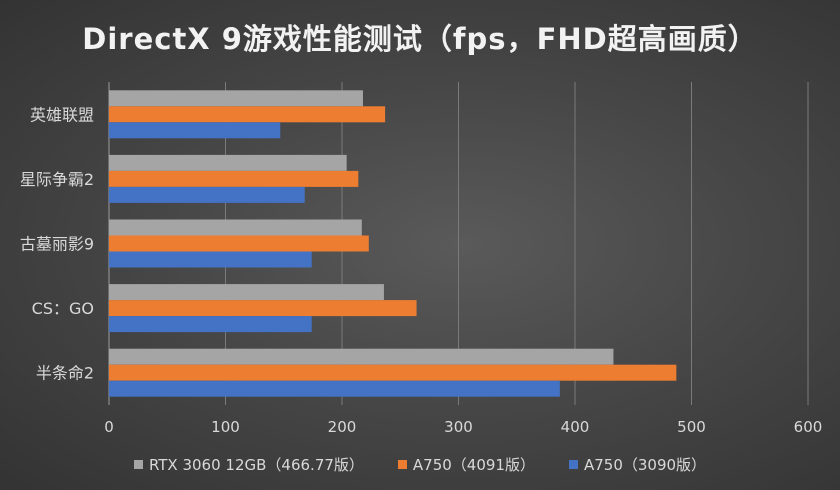 The image size is (840, 490). I want to click on legend-label: A750（4091版）, so click(473, 465).